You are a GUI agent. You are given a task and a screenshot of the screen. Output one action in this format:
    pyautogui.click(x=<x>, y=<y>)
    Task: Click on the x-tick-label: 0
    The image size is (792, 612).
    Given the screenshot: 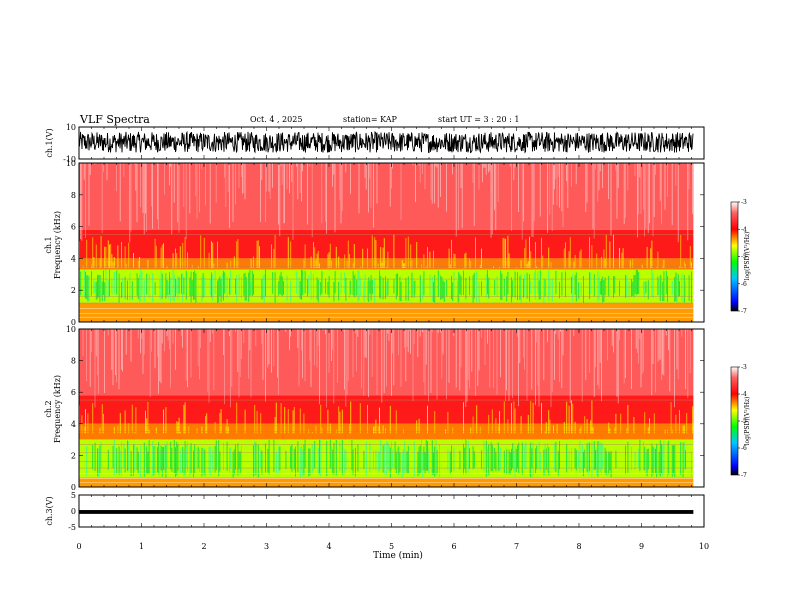 What is the action you would take?
    pyautogui.click(x=78, y=546)
    